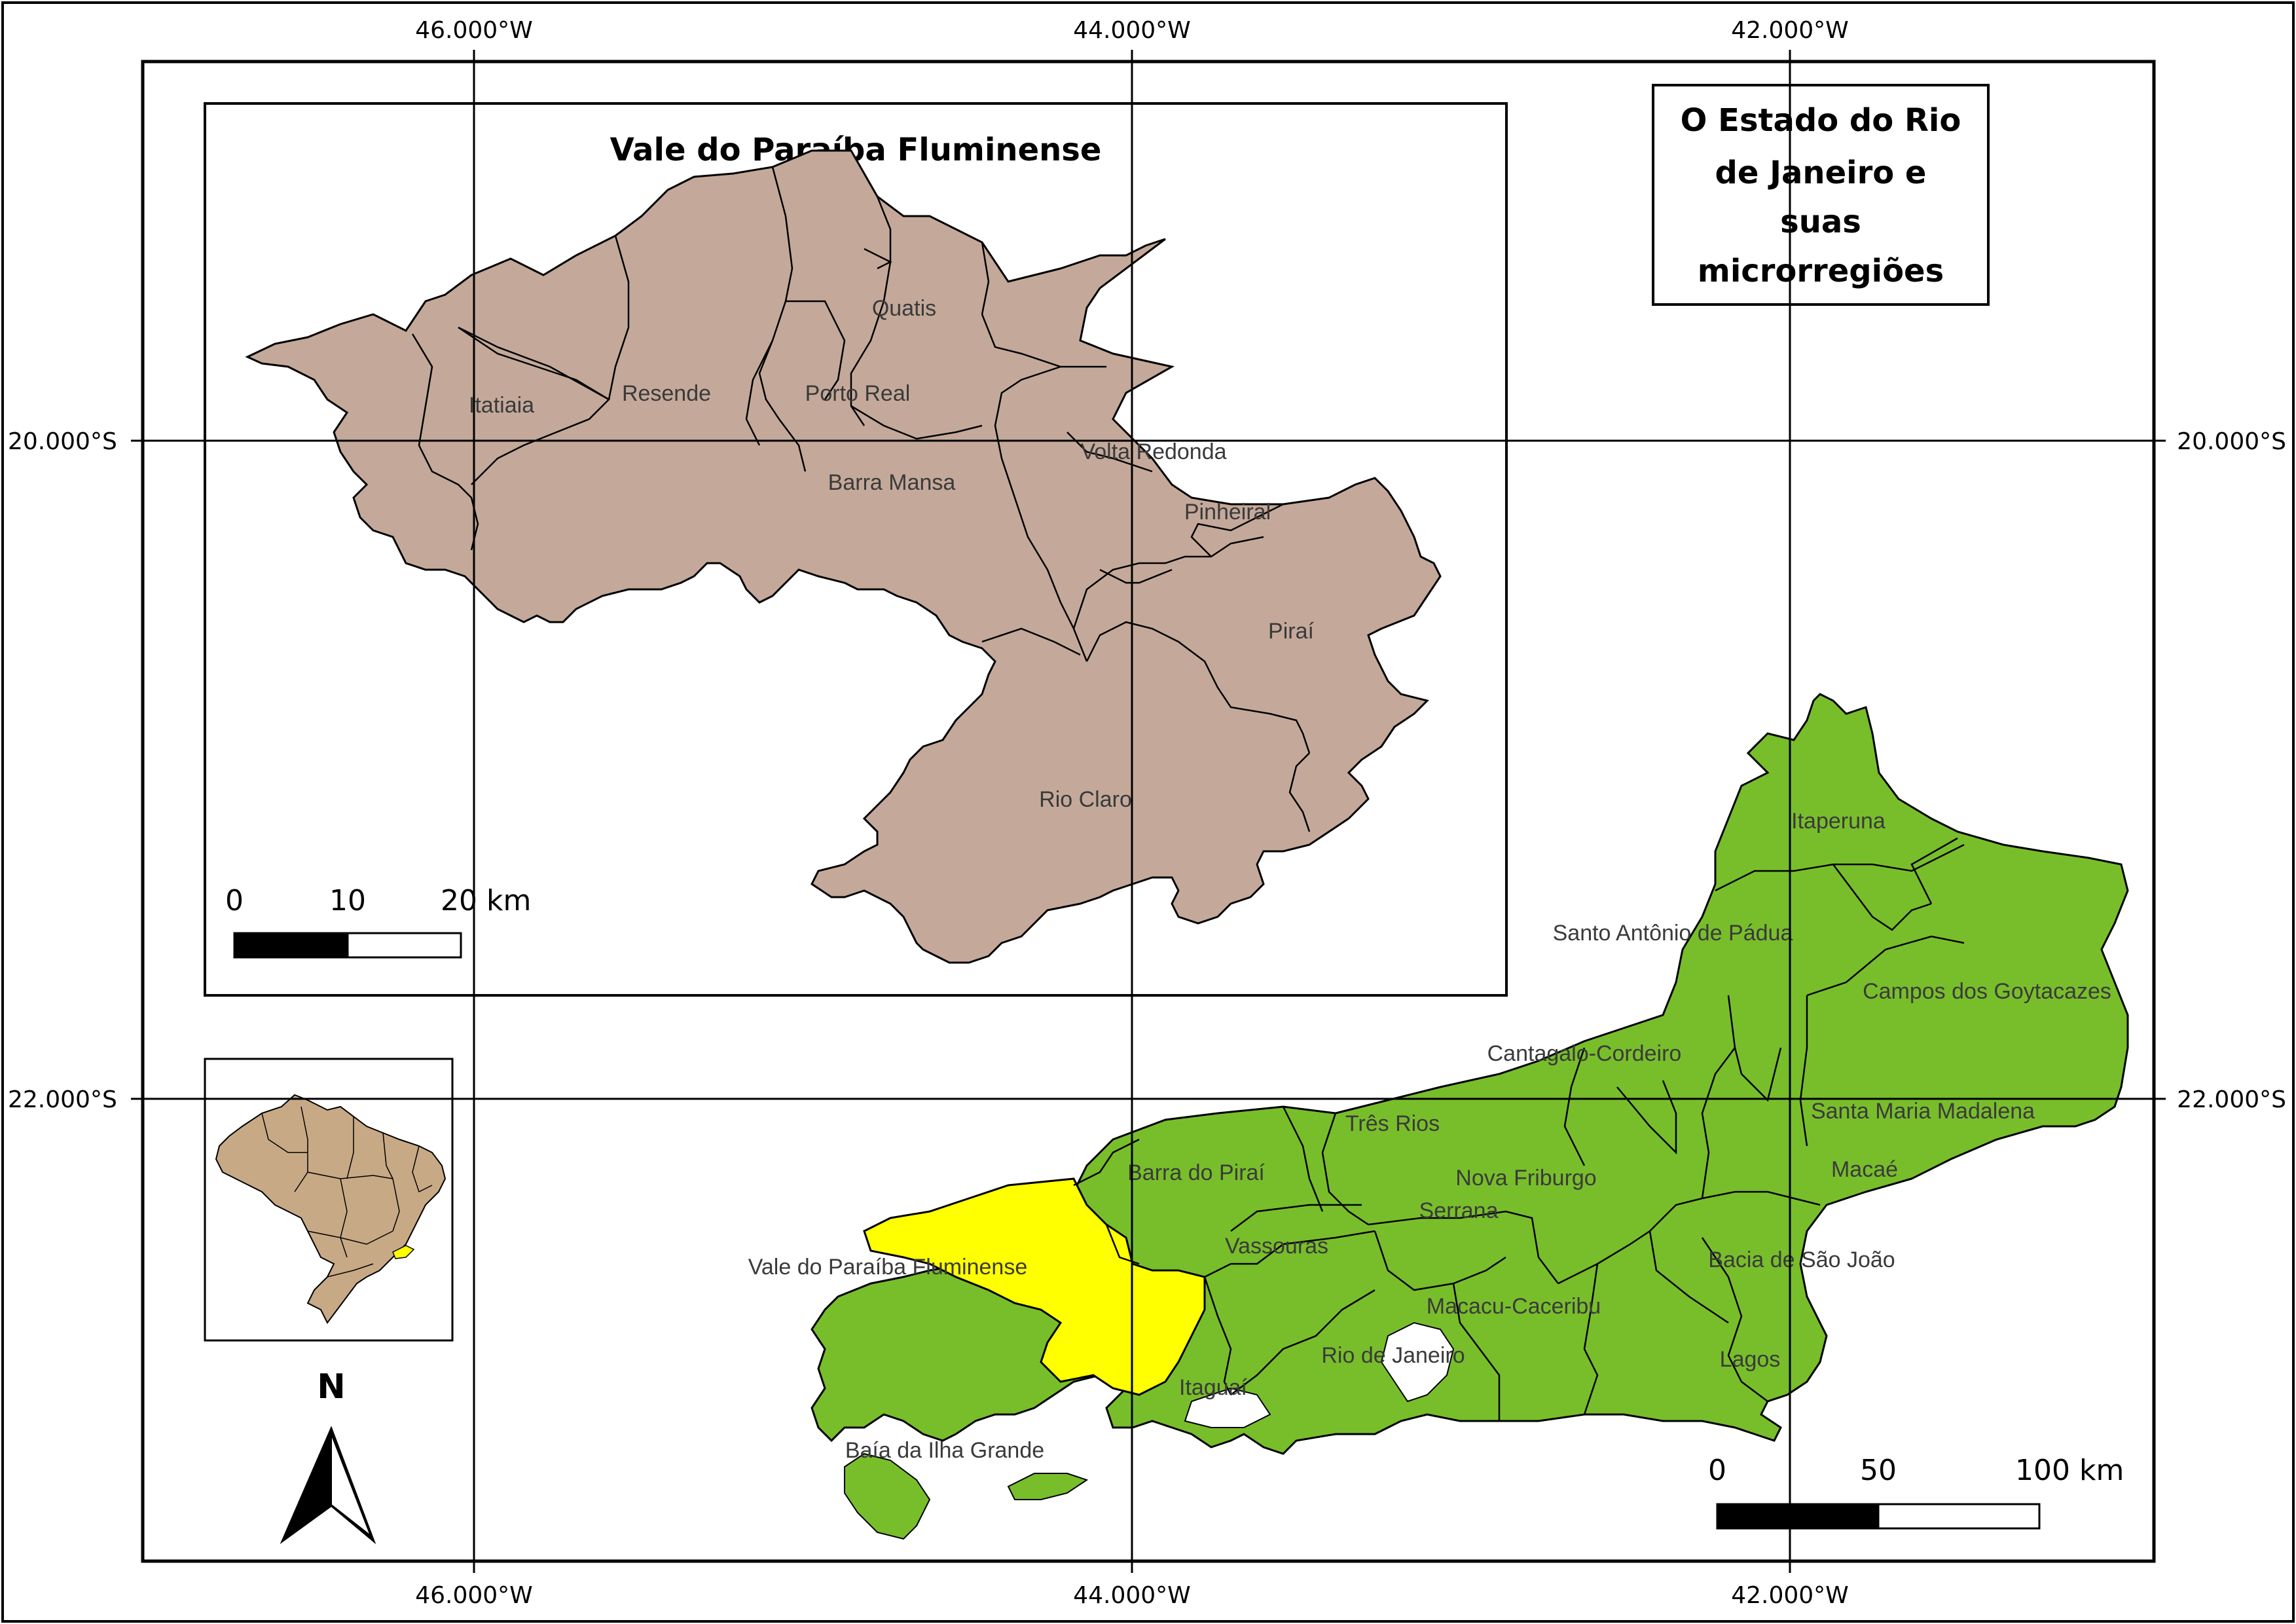  Describe the element at coordinates (892, 482) in the screenshot. I see `label-barra-mansa: Barra Mansa` at that location.